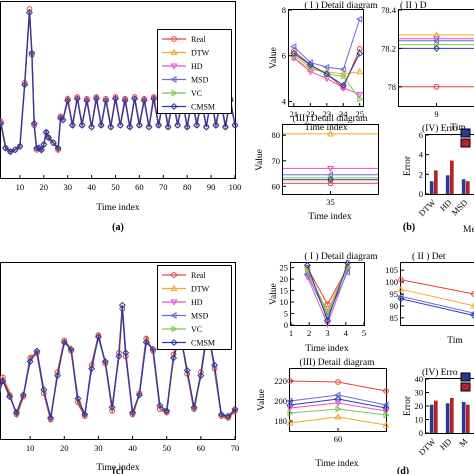 The height and width of the screenshot is (474, 474). I want to click on b-III-point-hd, so click(330, 169).